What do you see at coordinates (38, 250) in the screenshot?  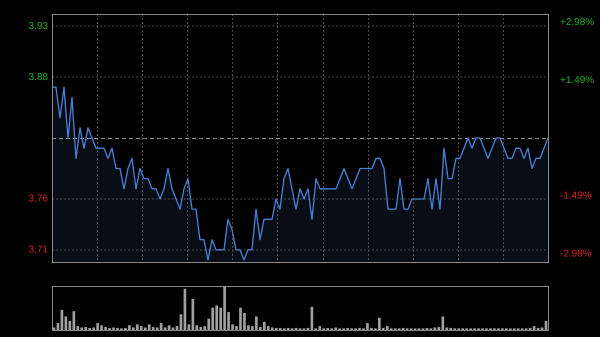 I see `y-tick-label: 3.71` at bounding box center [38, 250].